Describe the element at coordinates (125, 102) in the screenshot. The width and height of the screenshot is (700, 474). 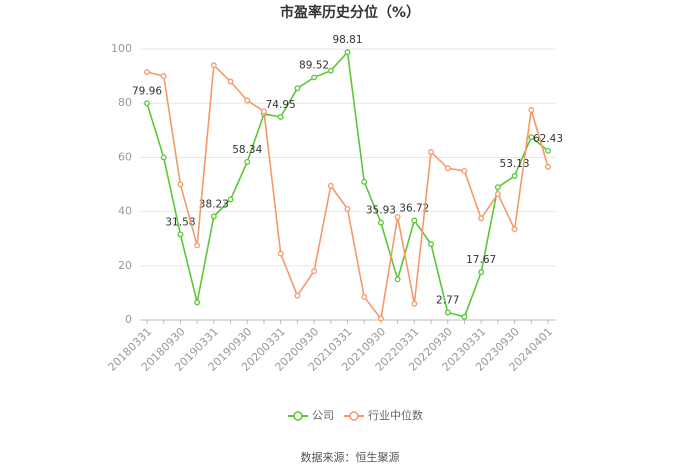
I see `y-tick-label: 80` at that location.